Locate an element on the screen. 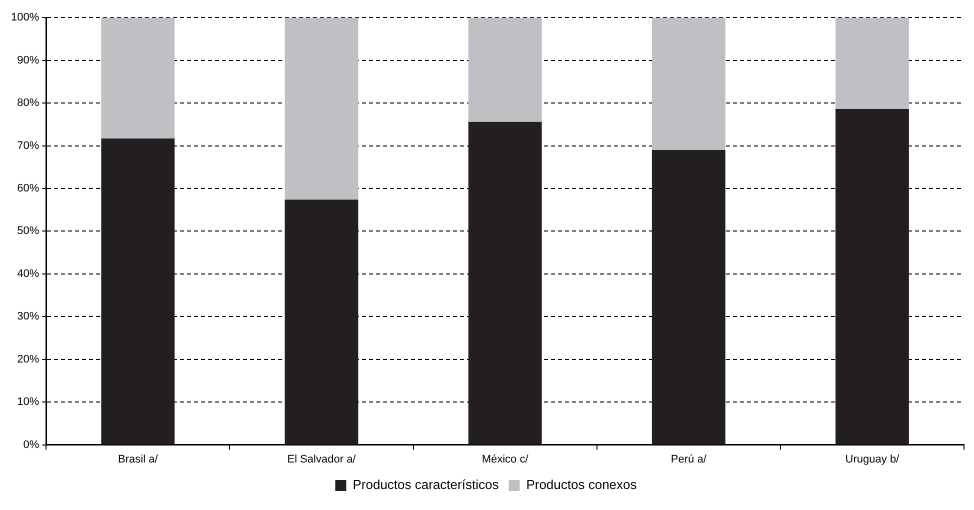 This screenshot has width=974, height=510. y-tick-label: 90% is located at coordinates (28, 60).